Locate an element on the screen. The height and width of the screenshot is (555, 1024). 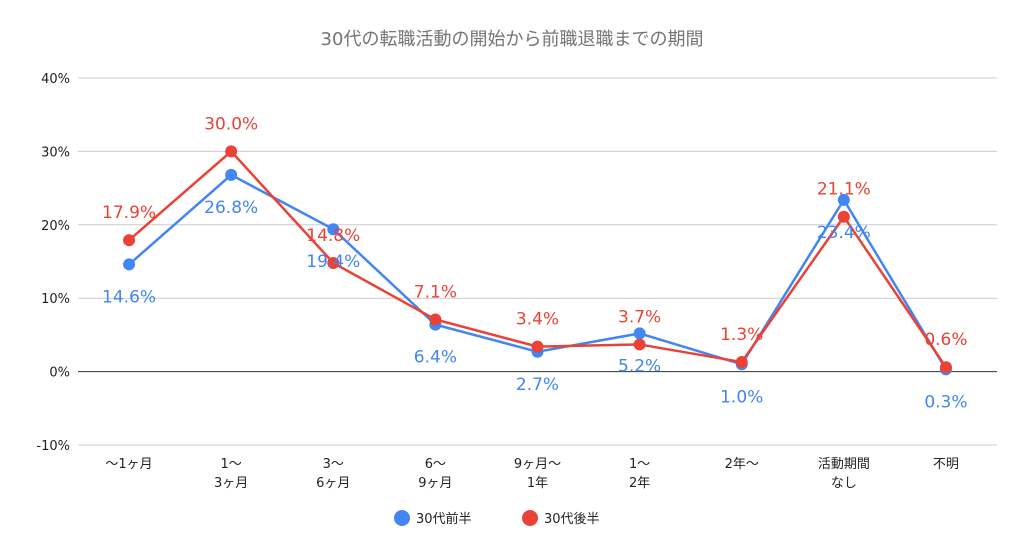
data-label: 2.7% is located at coordinates (537, 385).